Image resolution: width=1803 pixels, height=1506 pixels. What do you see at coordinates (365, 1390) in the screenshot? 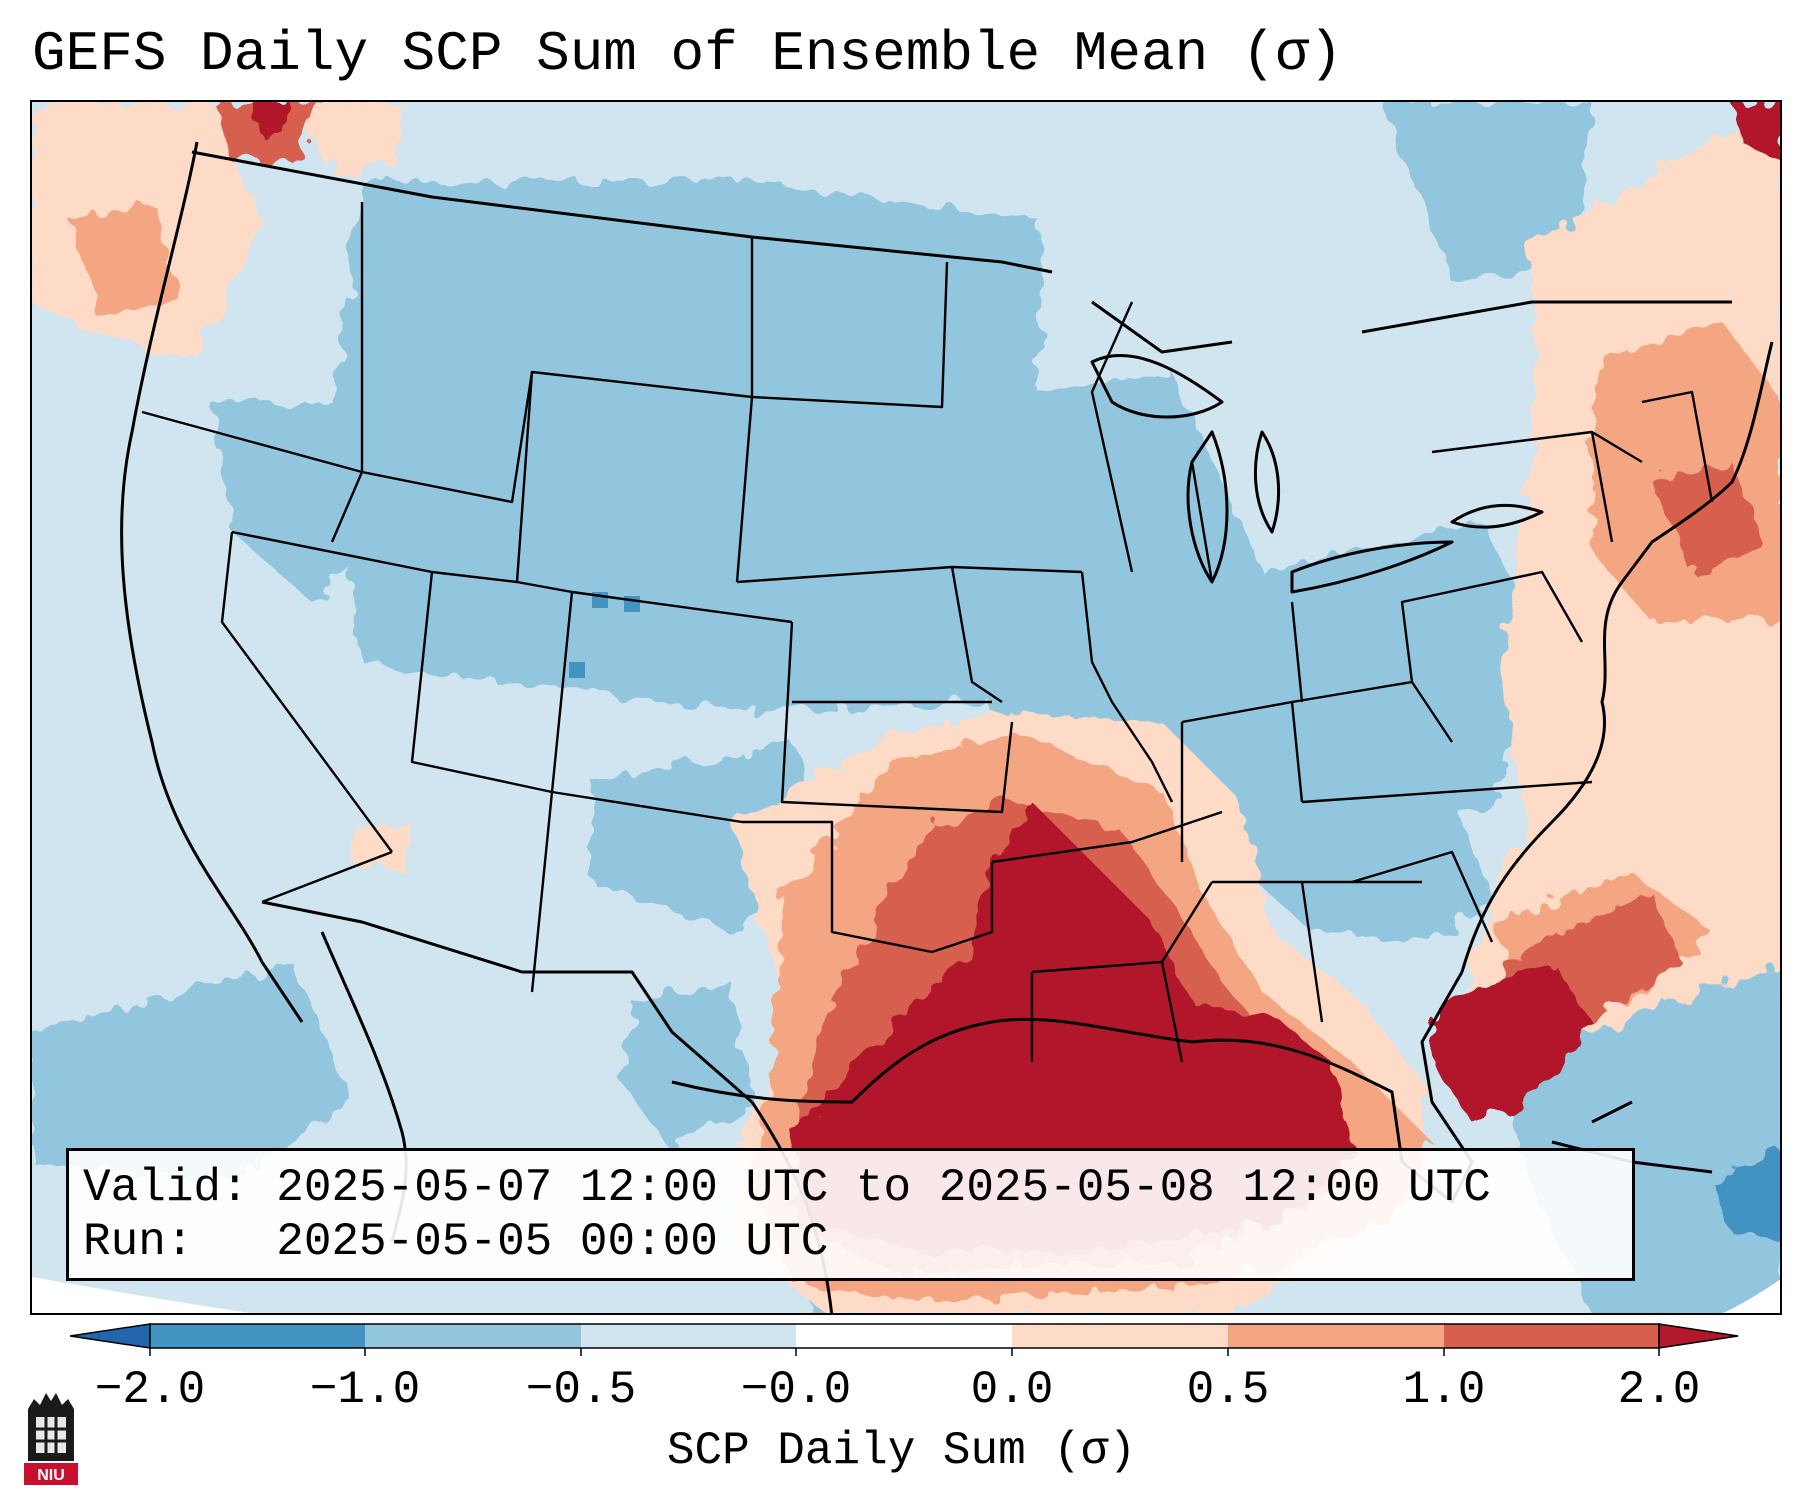
I see `colorbar-tick-label: −1.0` at bounding box center [365, 1390].